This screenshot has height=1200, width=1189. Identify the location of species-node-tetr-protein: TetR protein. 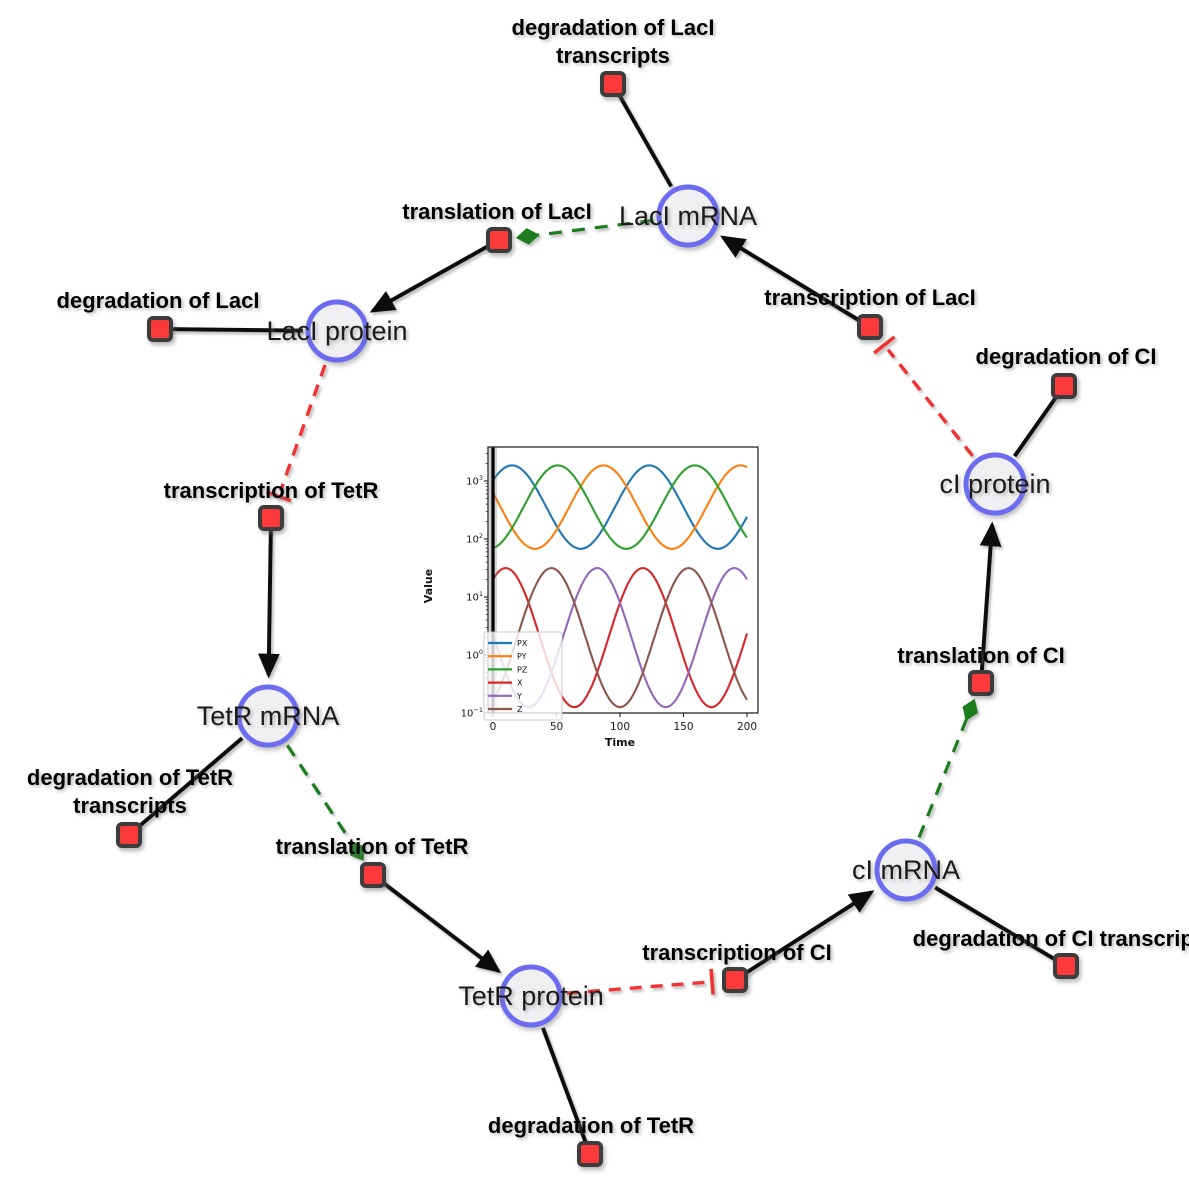
(531, 996).